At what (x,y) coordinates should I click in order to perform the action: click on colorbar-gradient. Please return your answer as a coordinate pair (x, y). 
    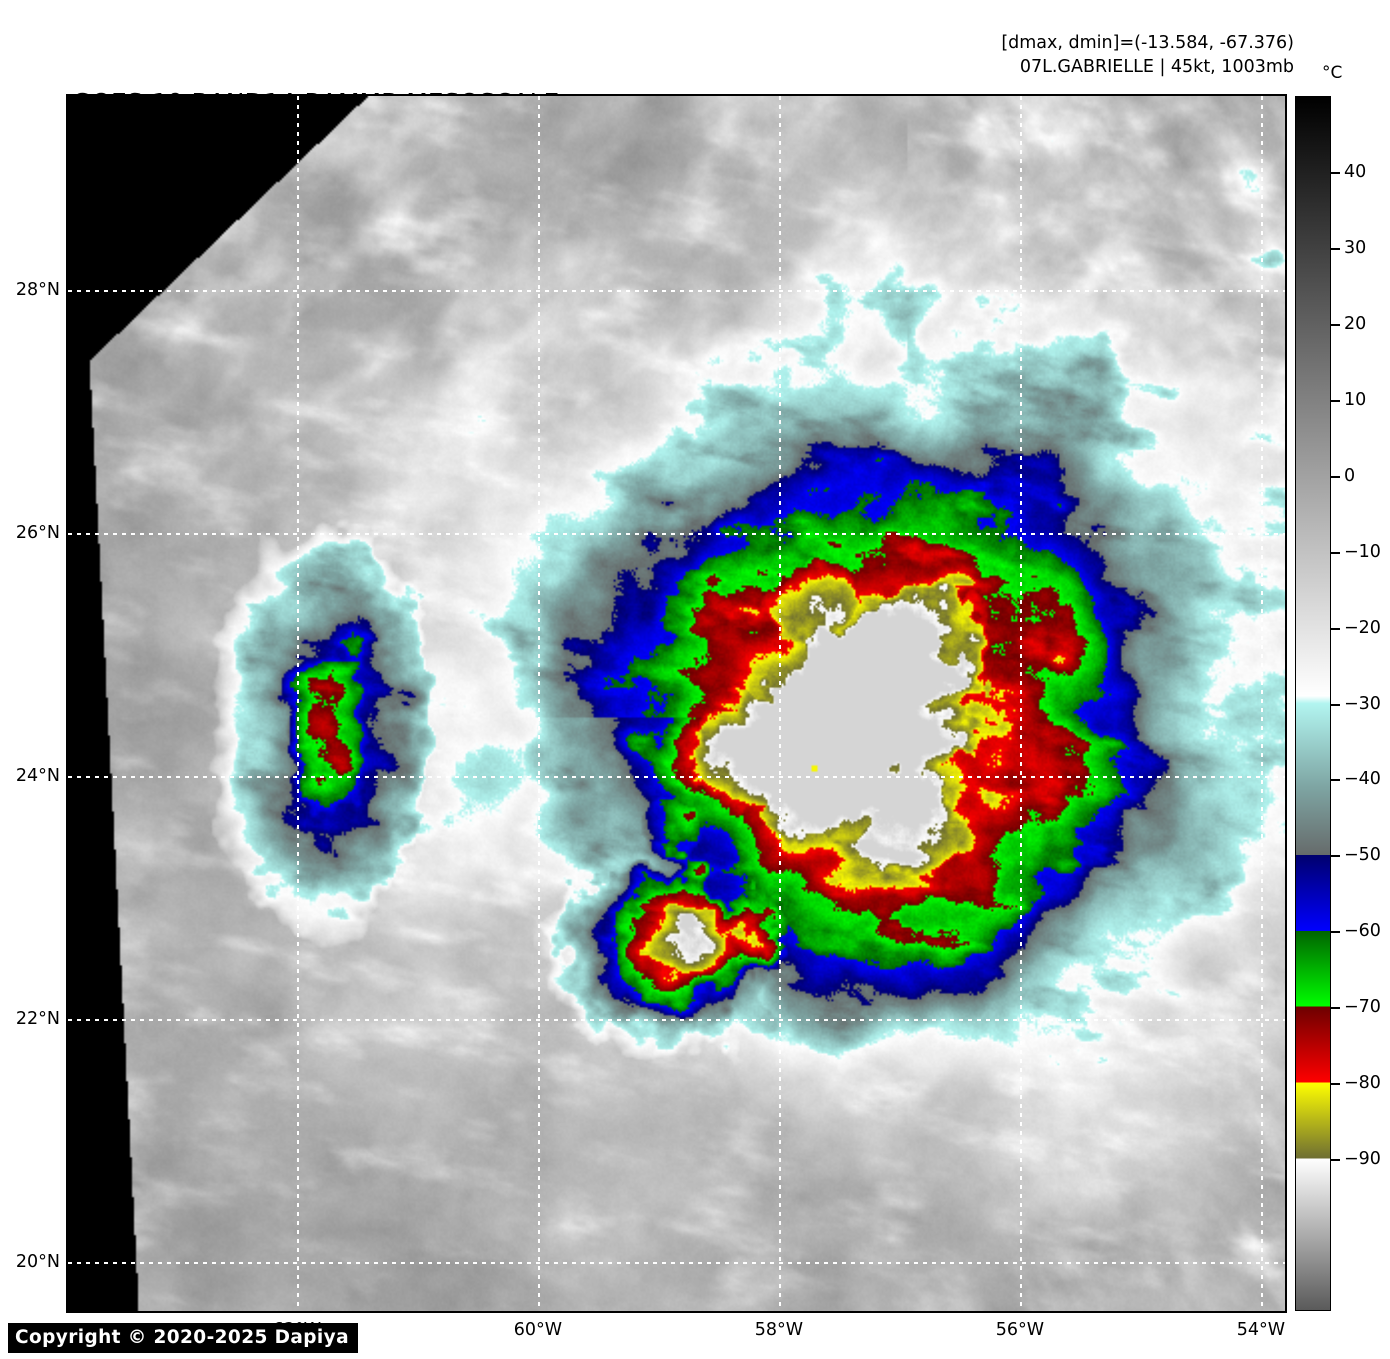
    Looking at the image, I should click on (1313, 703).